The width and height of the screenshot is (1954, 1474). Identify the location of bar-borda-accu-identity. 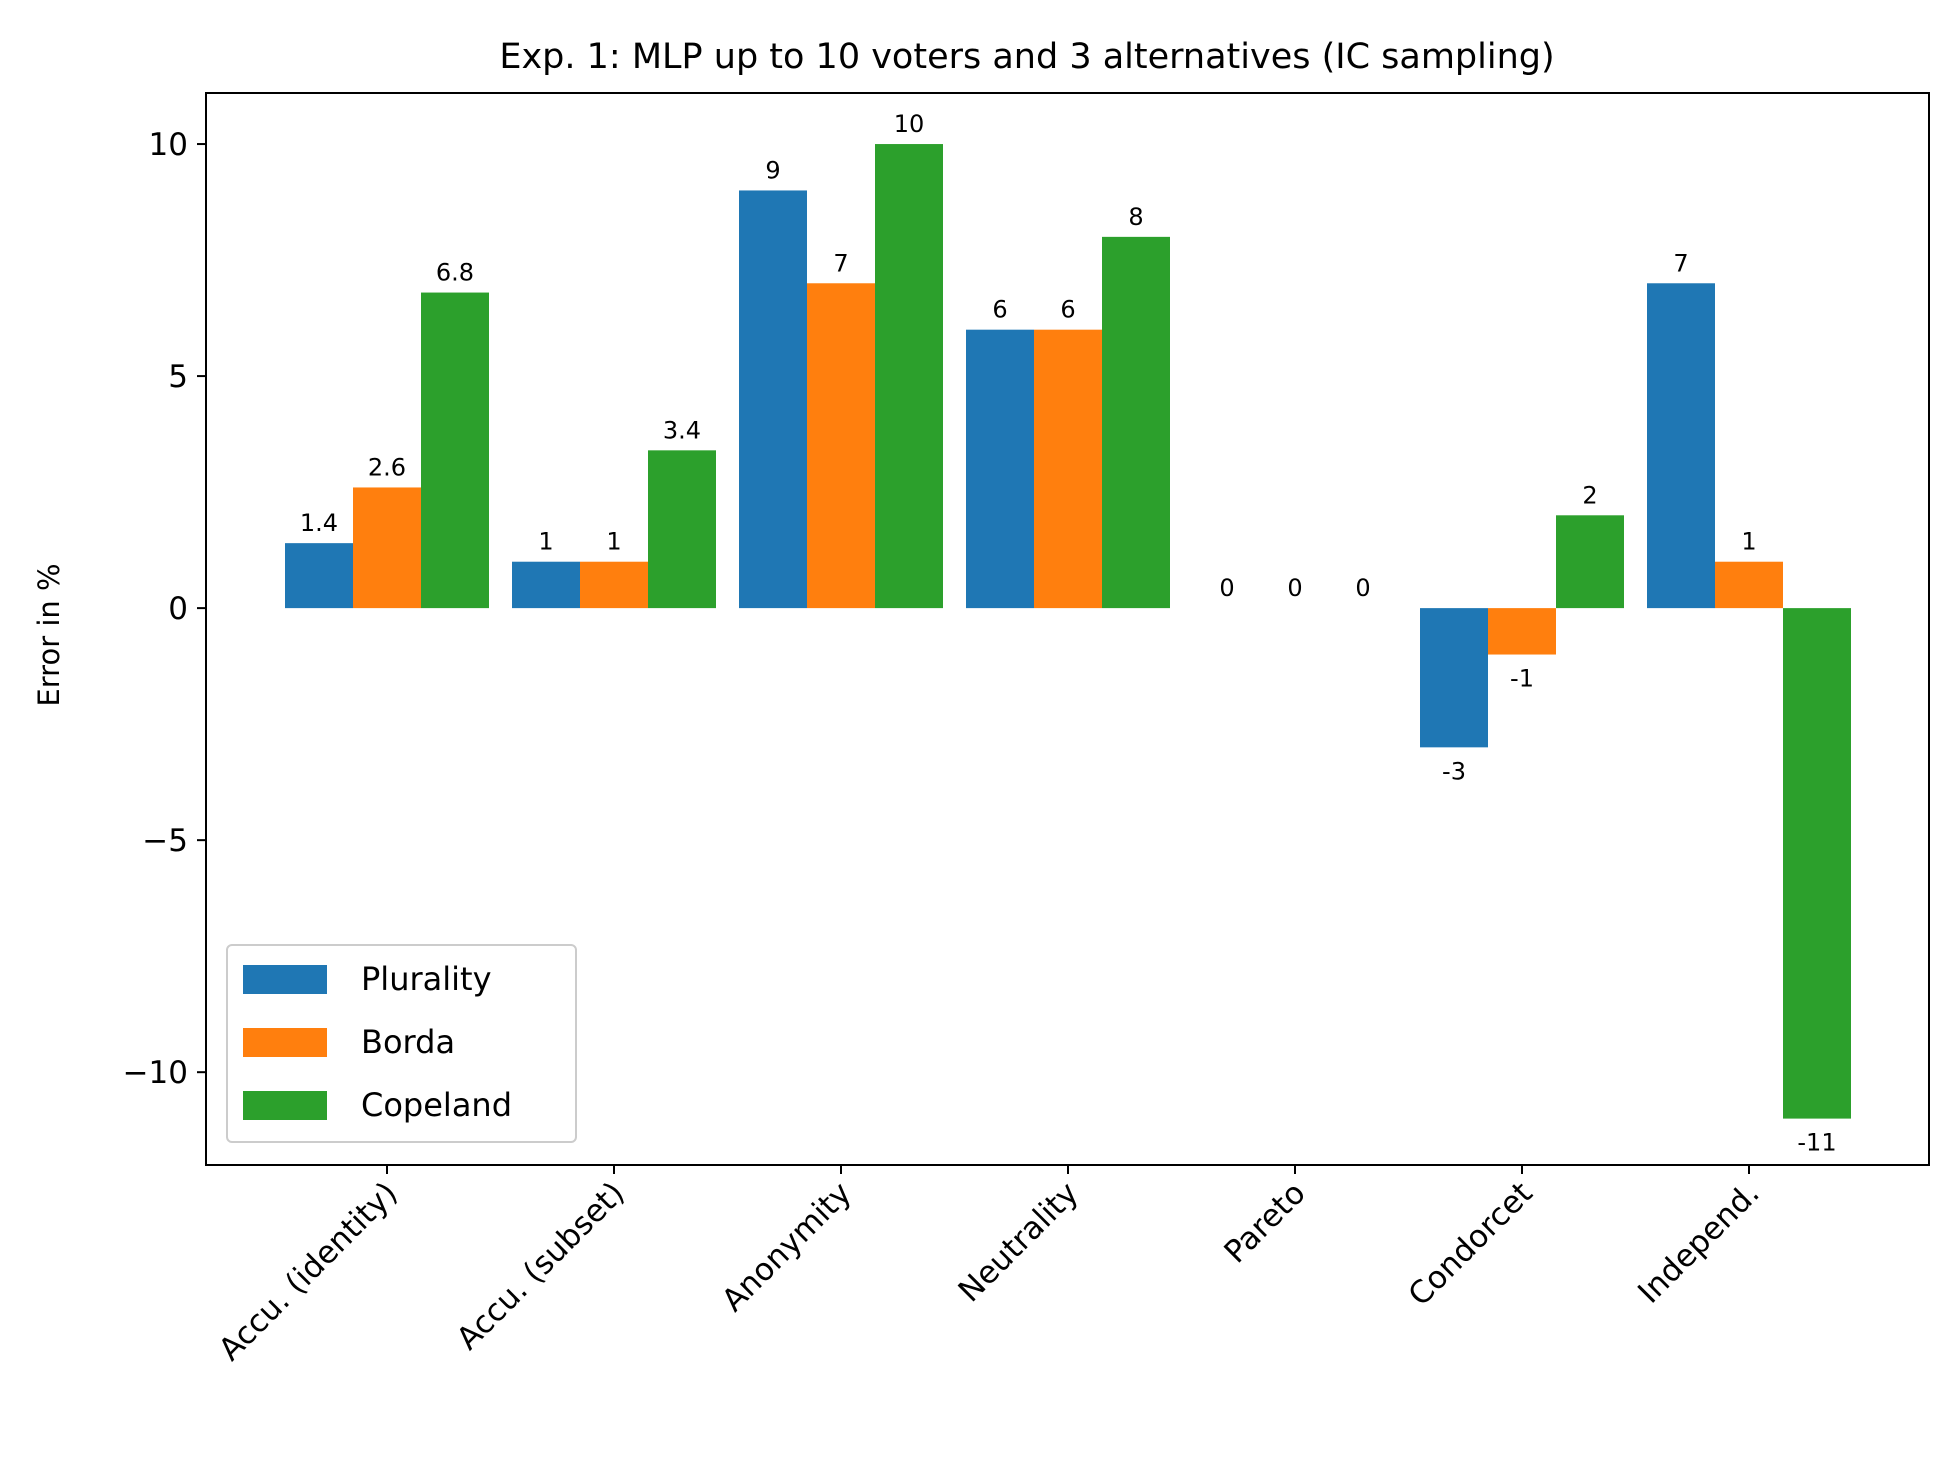
(387, 548).